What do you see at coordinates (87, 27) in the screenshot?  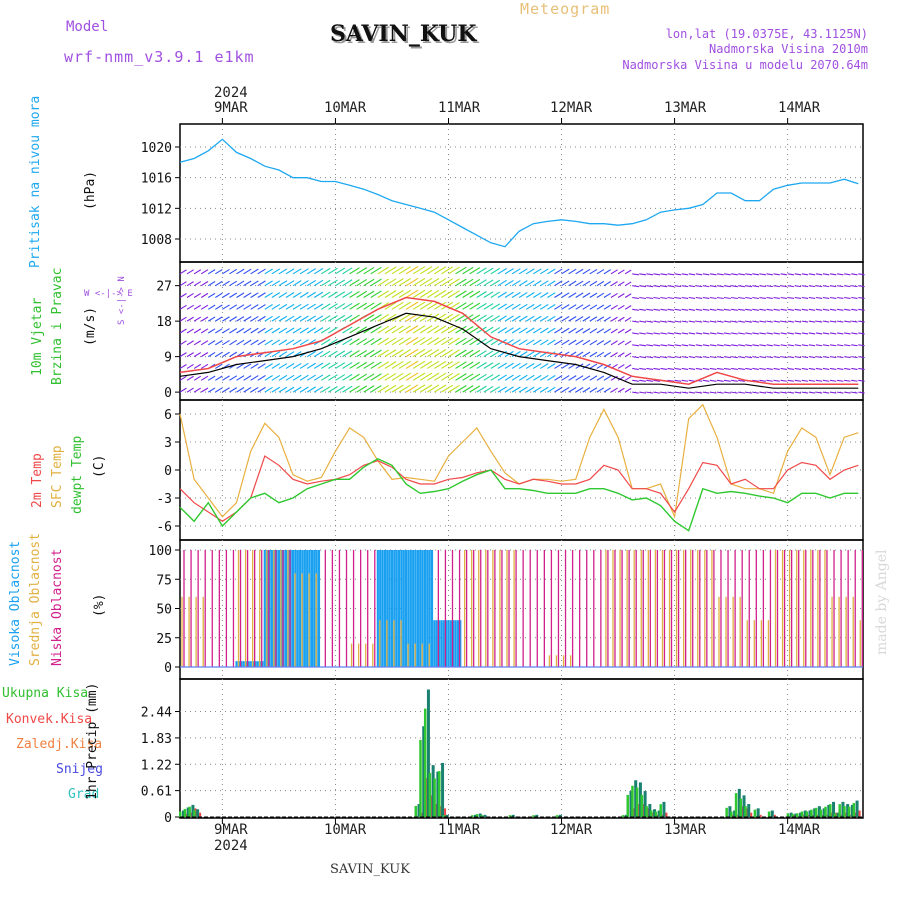 I see `model-label: Model` at bounding box center [87, 27].